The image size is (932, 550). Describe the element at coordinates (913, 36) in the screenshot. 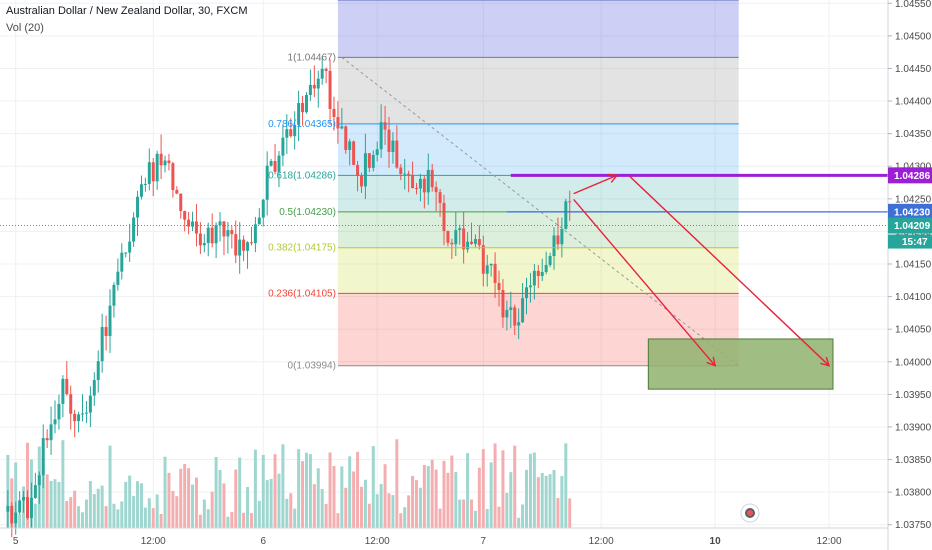

I see `price-tick-label: 1.04500` at that location.